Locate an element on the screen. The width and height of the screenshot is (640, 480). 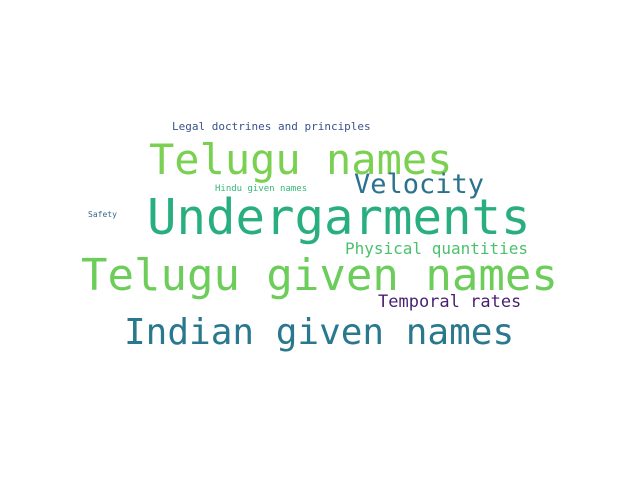
word-telugu-names: Telugu names is located at coordinates (301, 159).